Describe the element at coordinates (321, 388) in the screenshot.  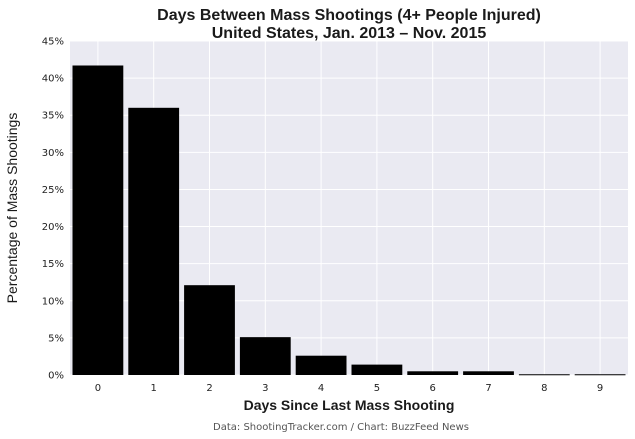
I see `x-tick-label: 4` at that location.